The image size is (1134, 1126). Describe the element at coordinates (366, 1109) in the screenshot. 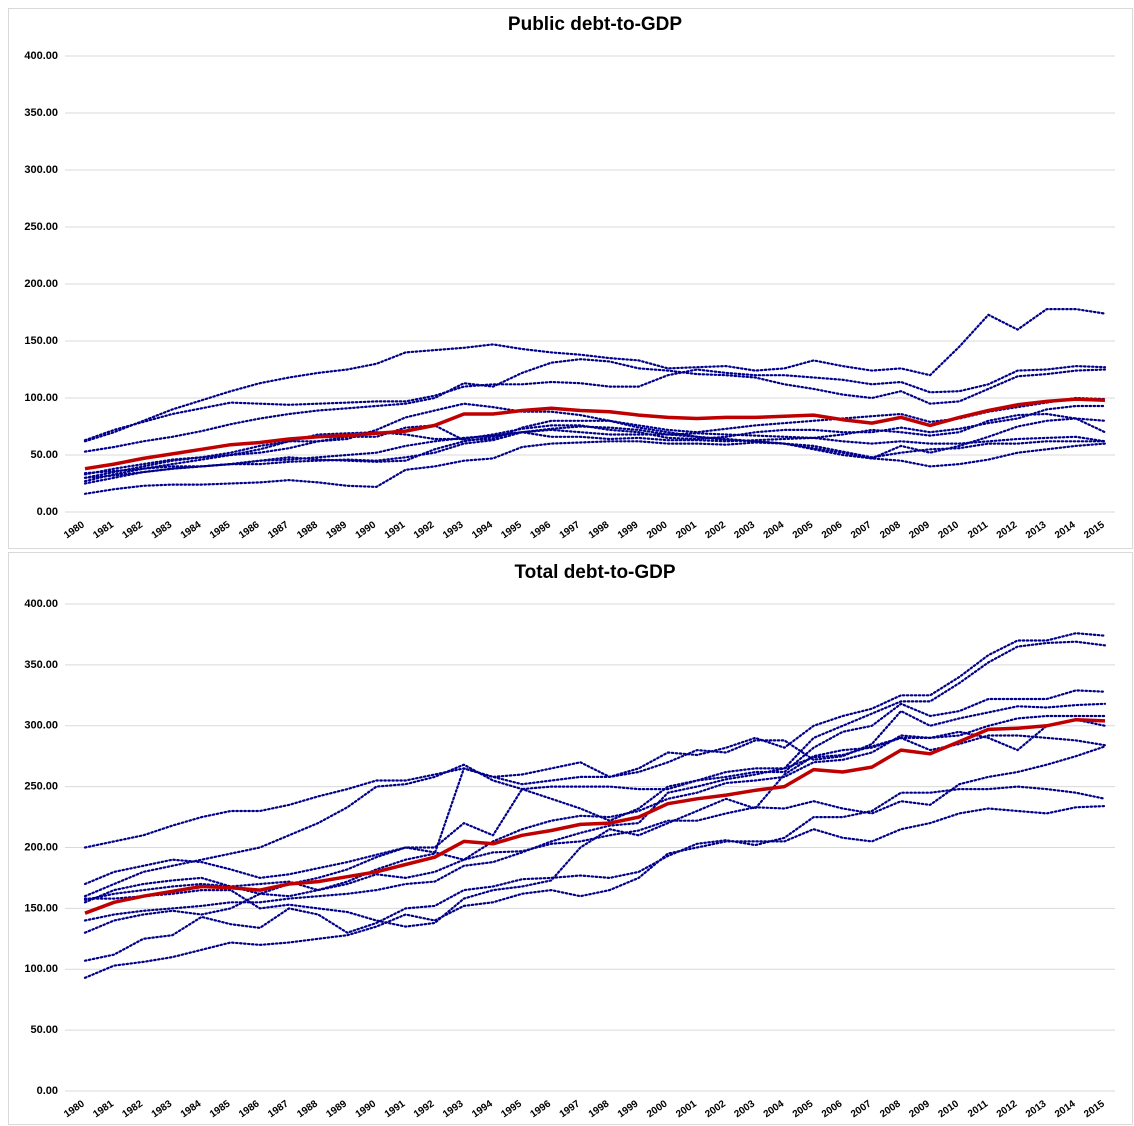

I see `x-tick-label: 1990` at that location.